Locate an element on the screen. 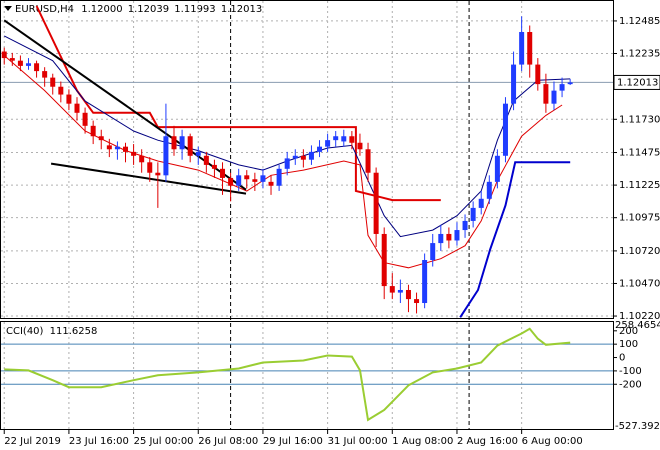  y-tick-label: 1.11225 is located at coordinates (639, 185).